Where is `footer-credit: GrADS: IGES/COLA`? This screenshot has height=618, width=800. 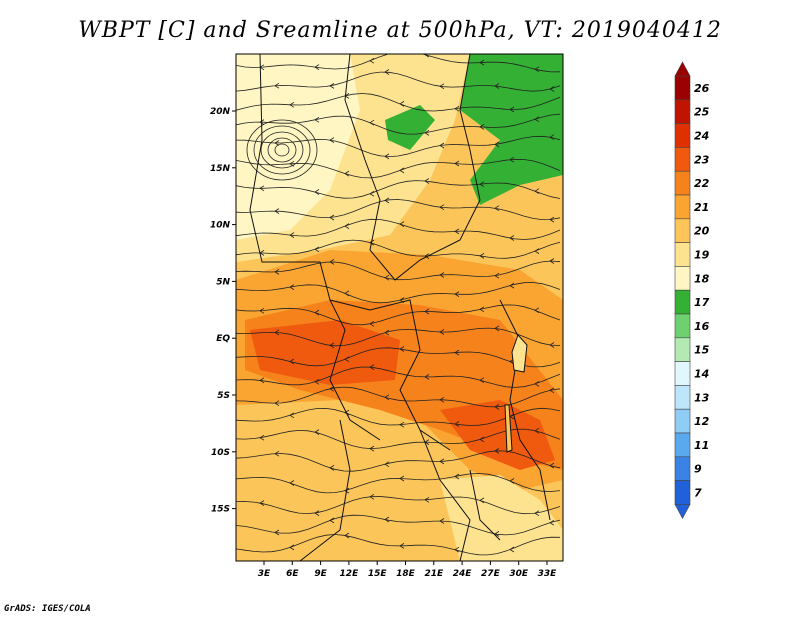 footer-credit: GrADS: IGES/COLA is located at coordinates (47, 609).